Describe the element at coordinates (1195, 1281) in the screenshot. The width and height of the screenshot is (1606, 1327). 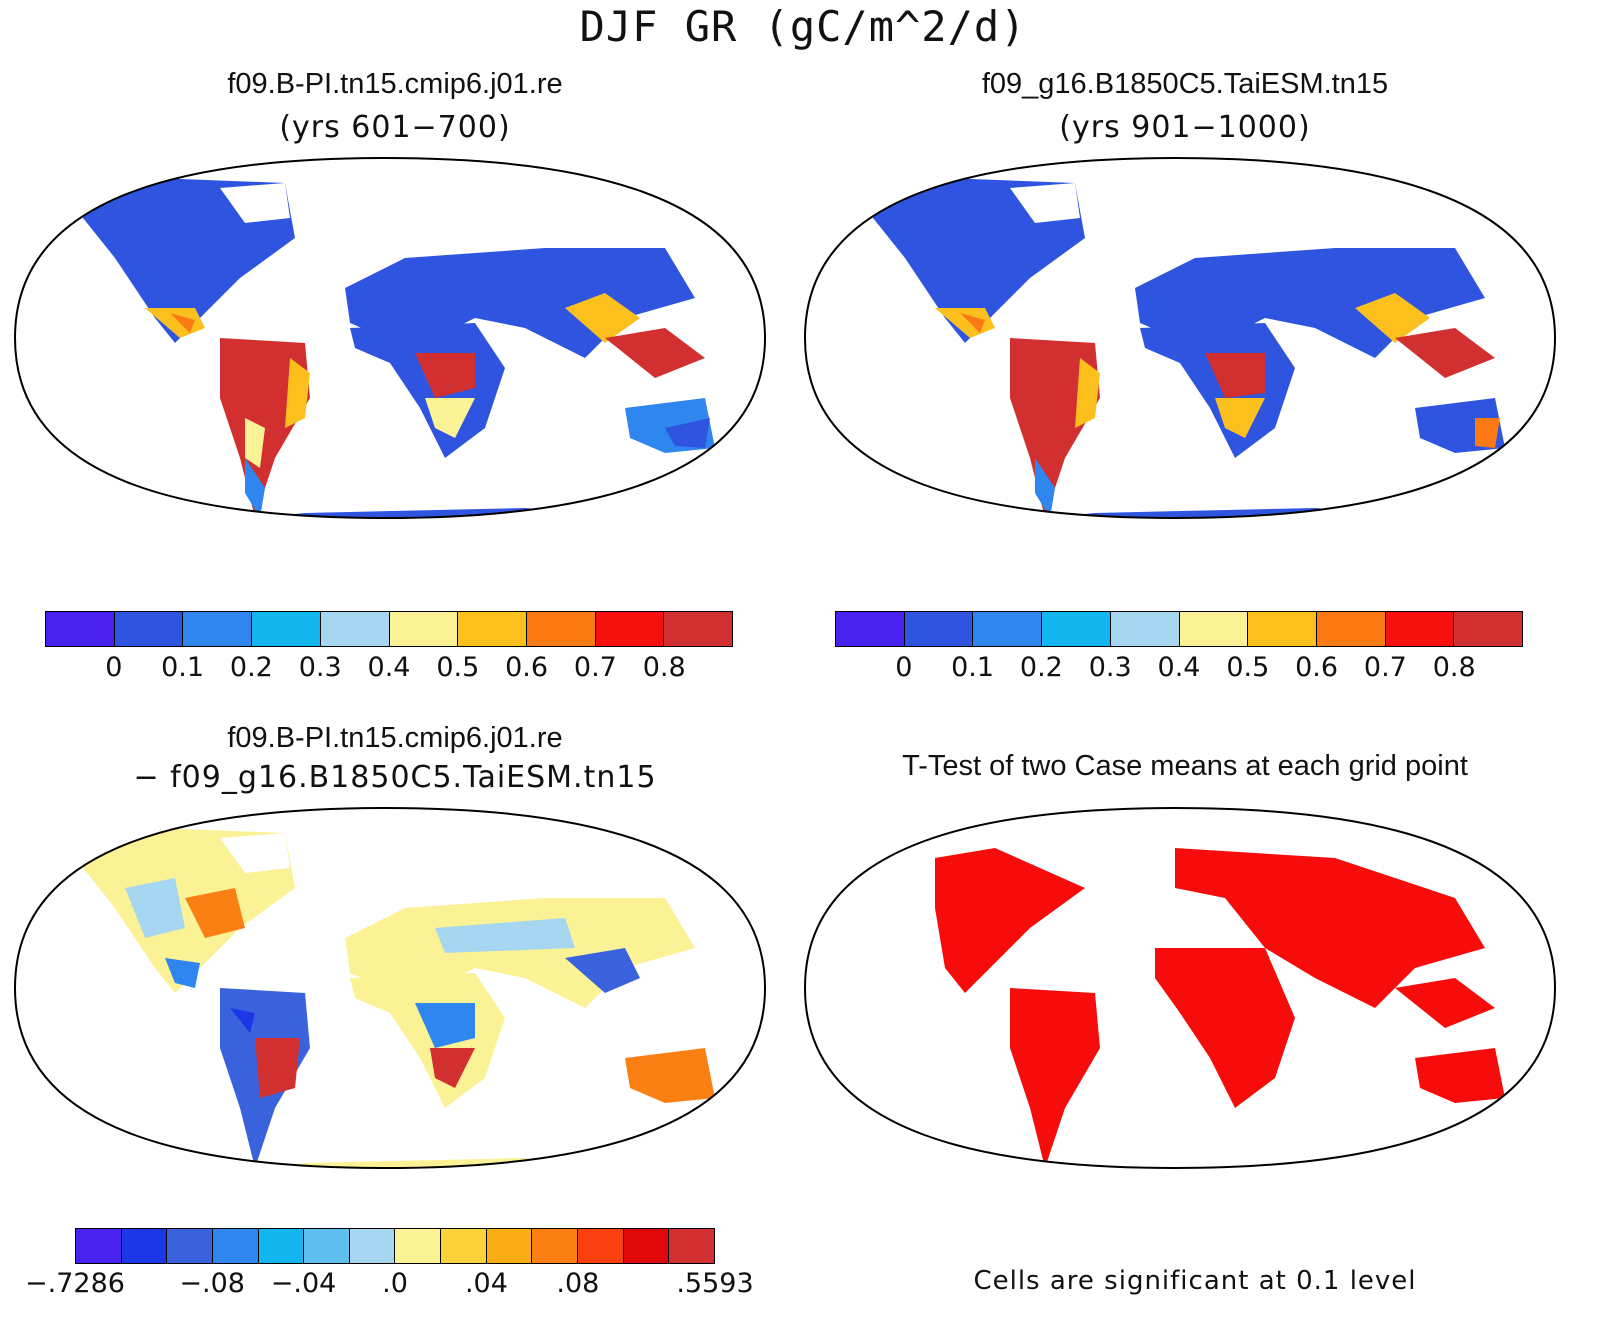
I see `ttest-note: Cells are significant at 0.1 level` at that location.